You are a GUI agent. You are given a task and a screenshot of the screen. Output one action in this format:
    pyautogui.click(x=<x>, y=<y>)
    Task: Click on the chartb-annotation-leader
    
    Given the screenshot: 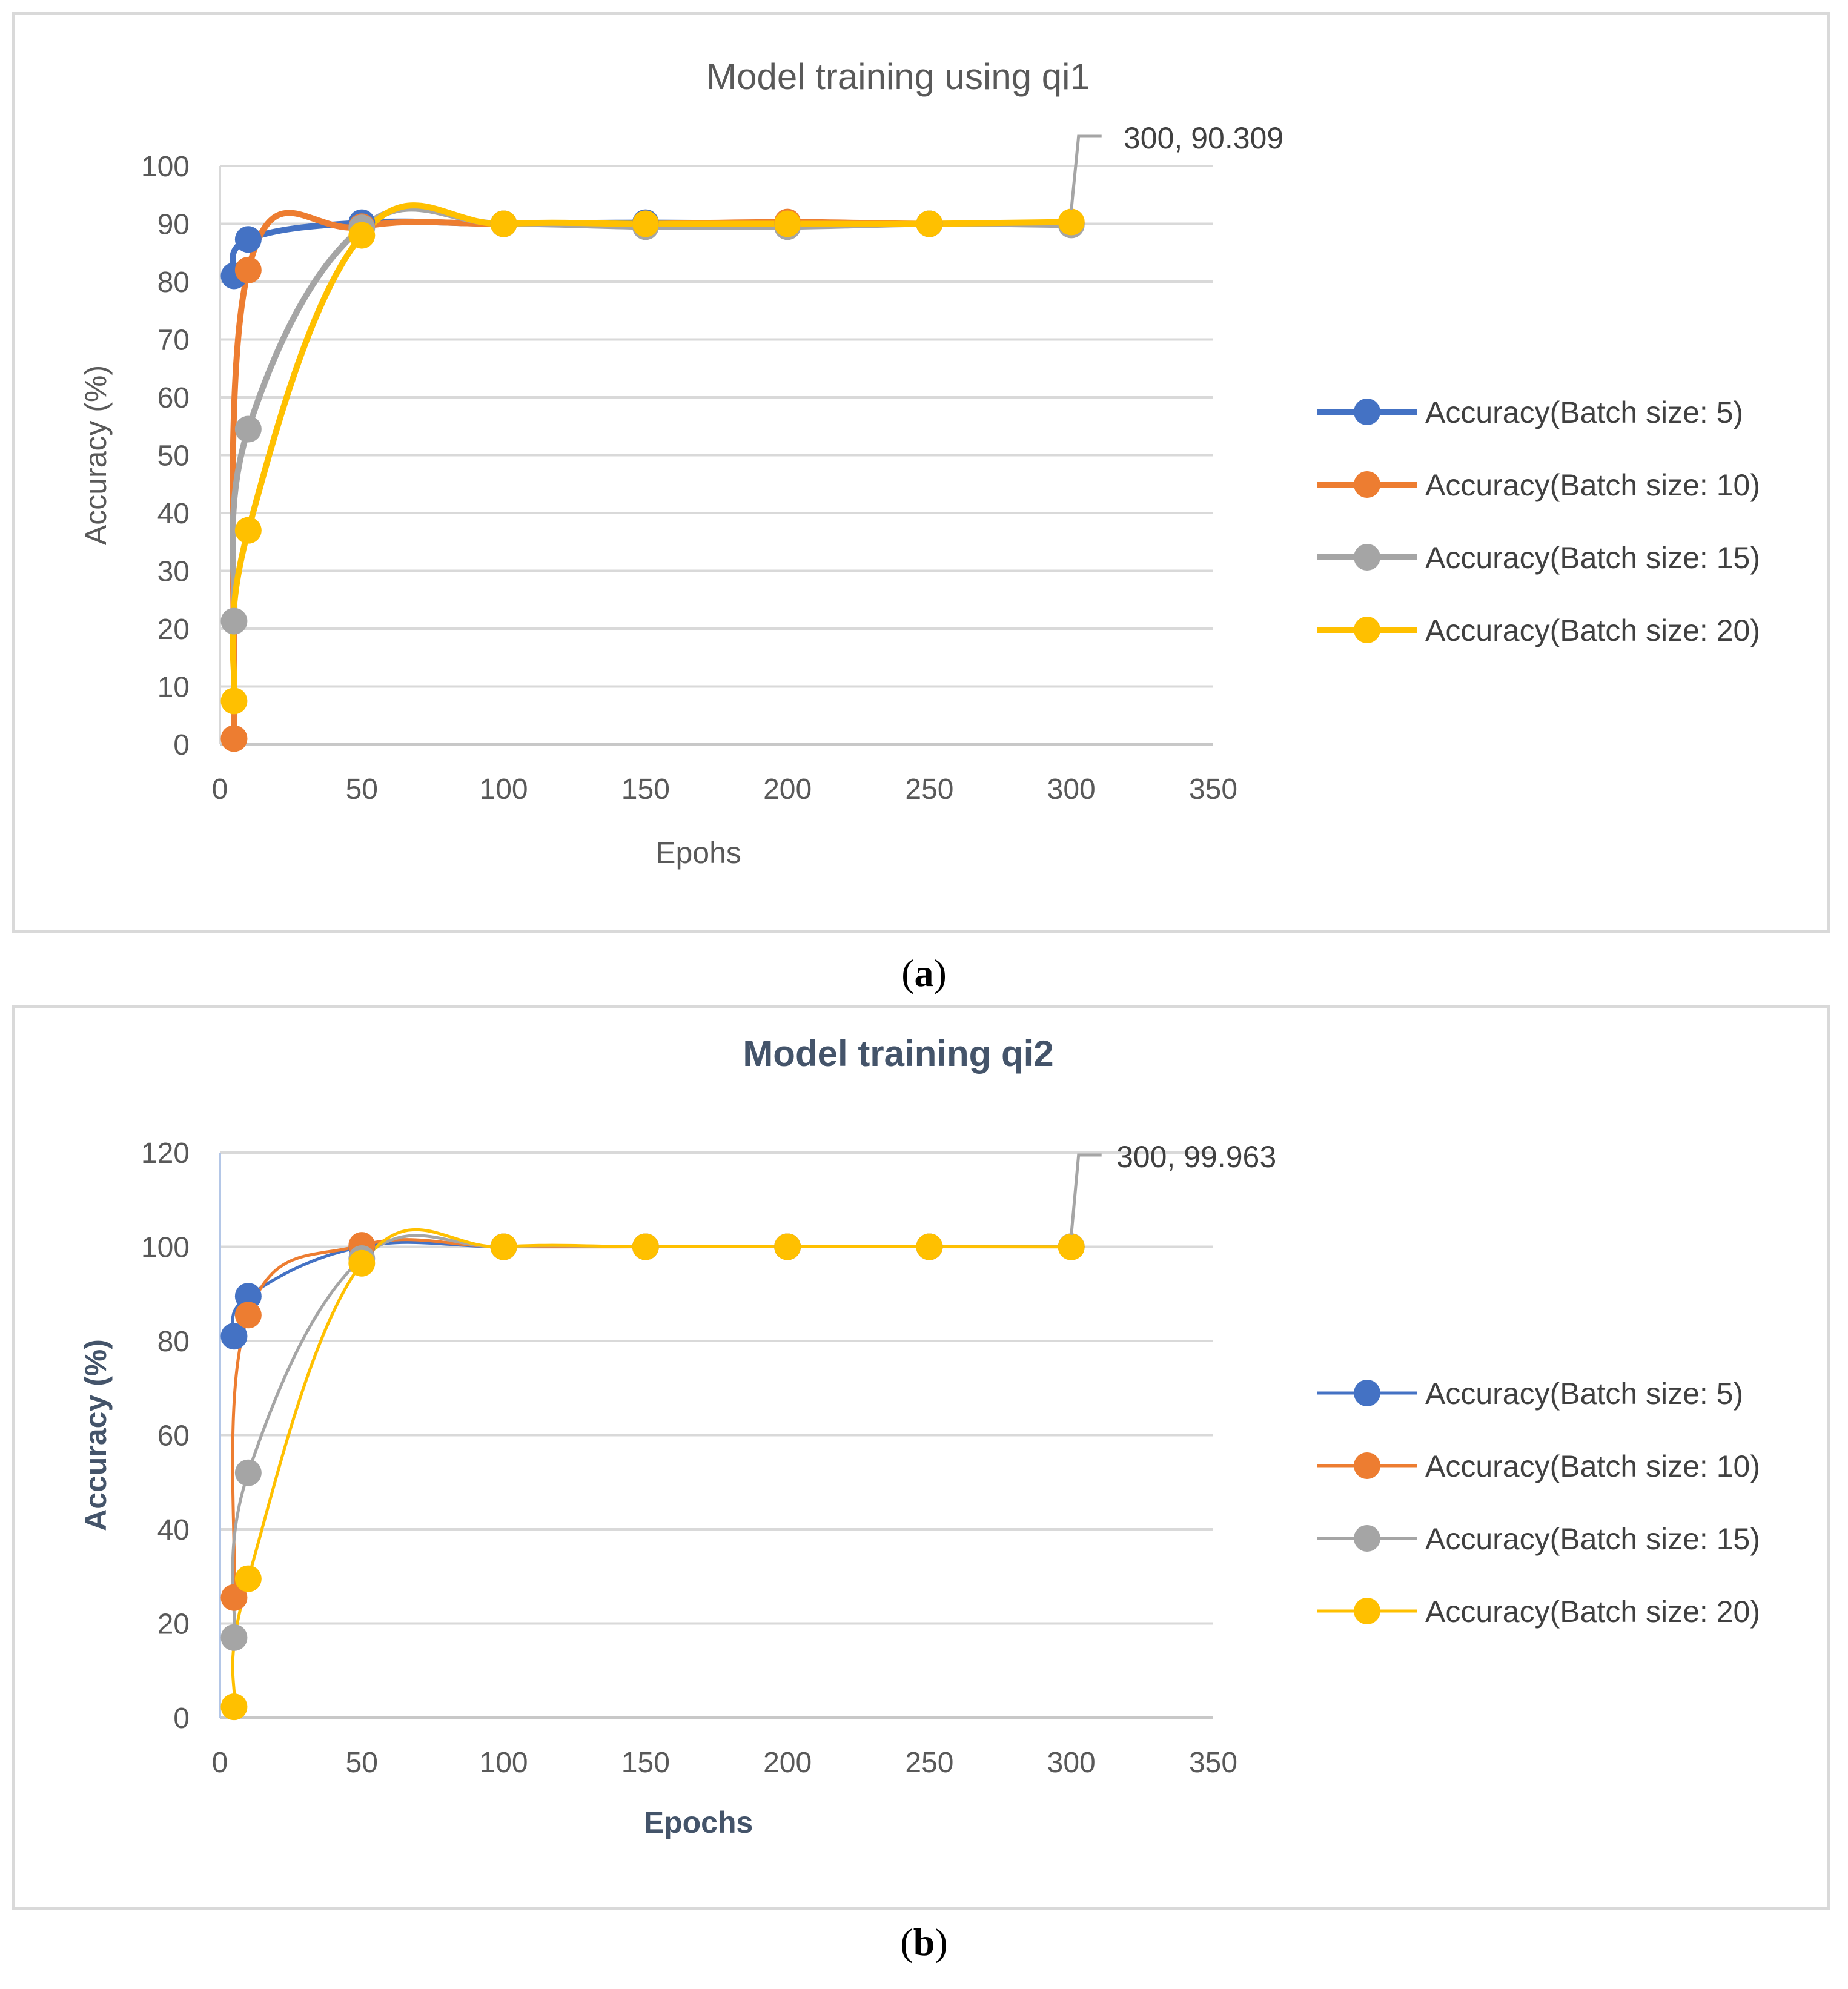 What is the action you would take?
    pyautogui.click(x=1086, y=1194)
    